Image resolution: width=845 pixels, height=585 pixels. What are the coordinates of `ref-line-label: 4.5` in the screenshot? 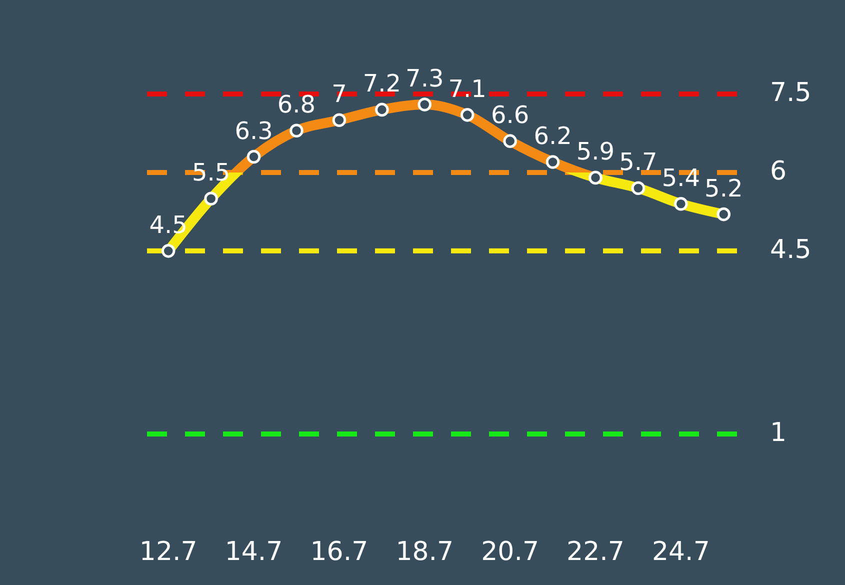 It's located at (791, 250).